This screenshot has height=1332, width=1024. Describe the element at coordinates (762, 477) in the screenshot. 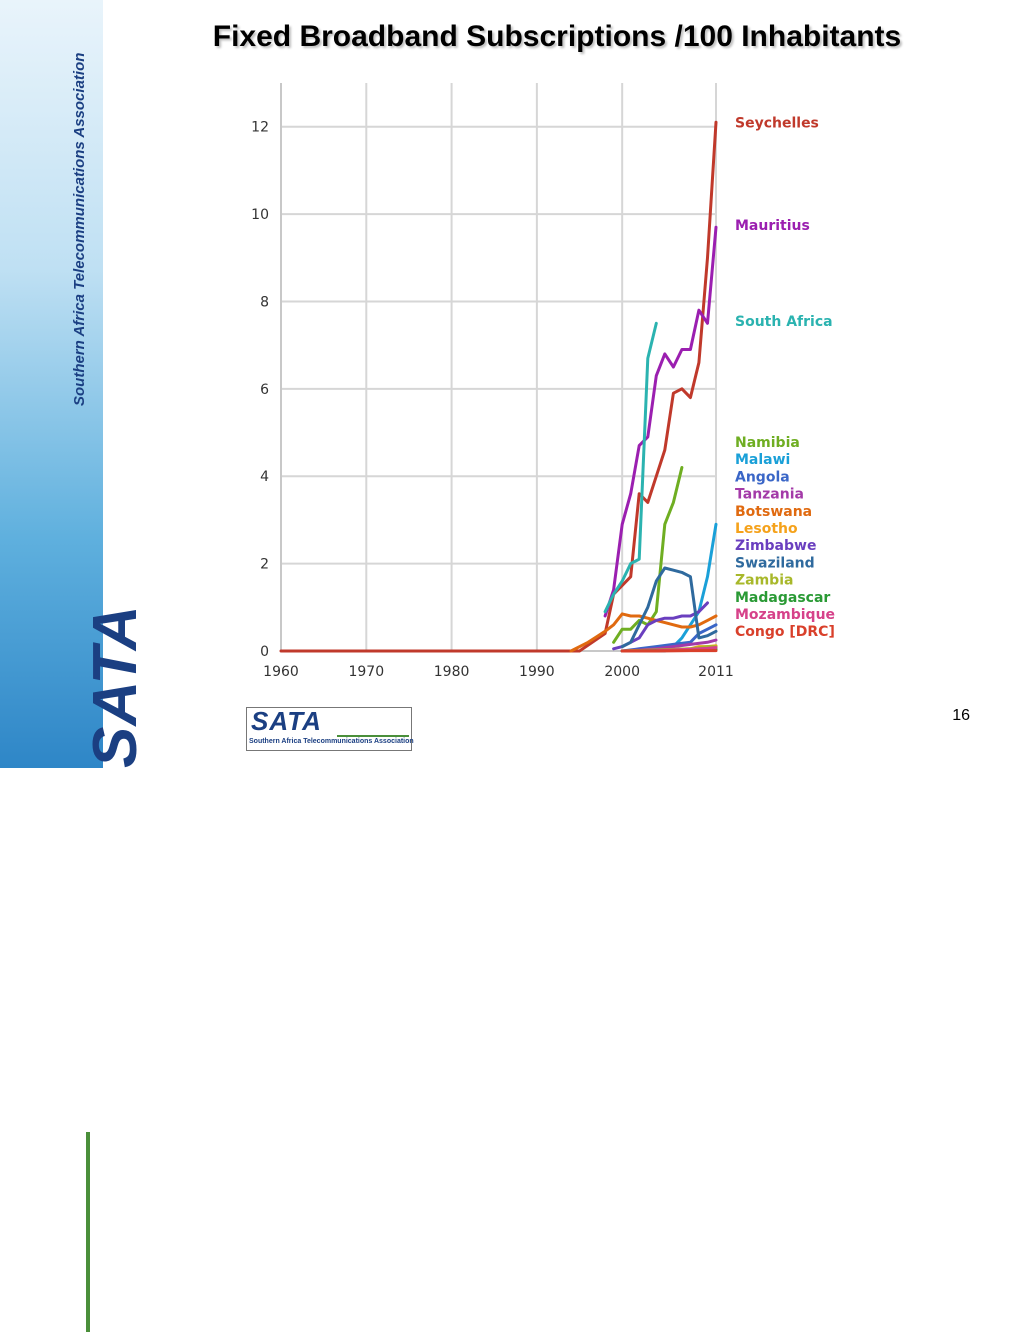

I see `legend-label-angola: Angola` at that location.